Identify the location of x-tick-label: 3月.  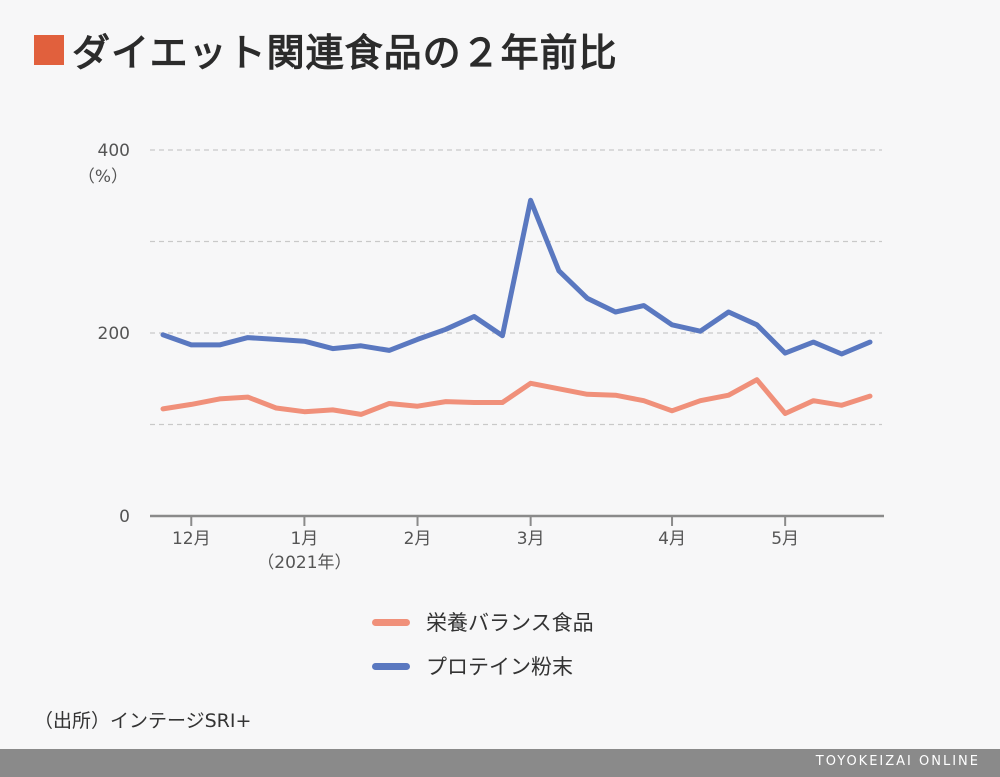
(531, 539).